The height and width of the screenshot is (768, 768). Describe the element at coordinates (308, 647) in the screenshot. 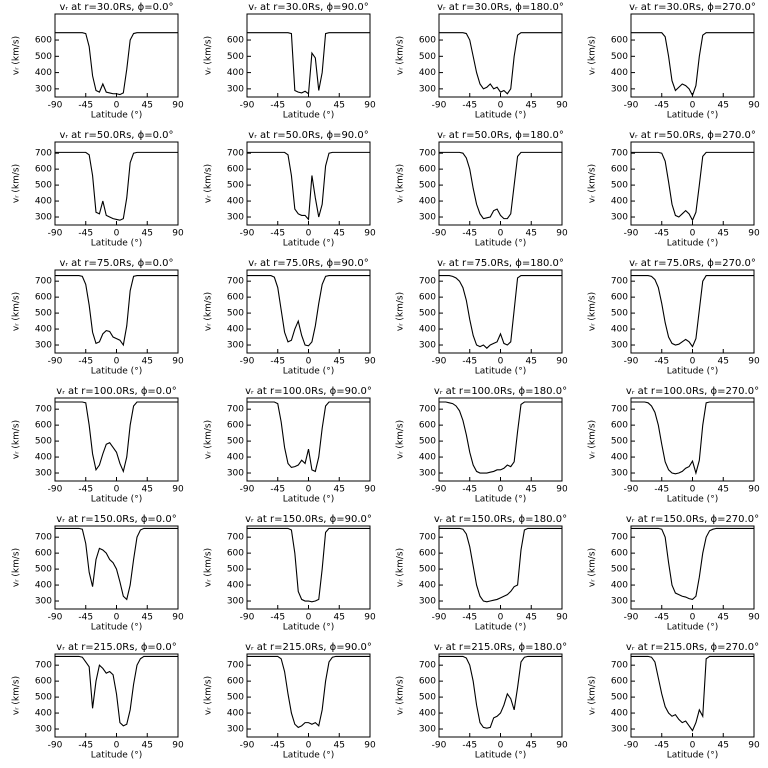

I see `chart-title: vᵣ at r=215.0Rs, ϕ=90.0°` at that location.